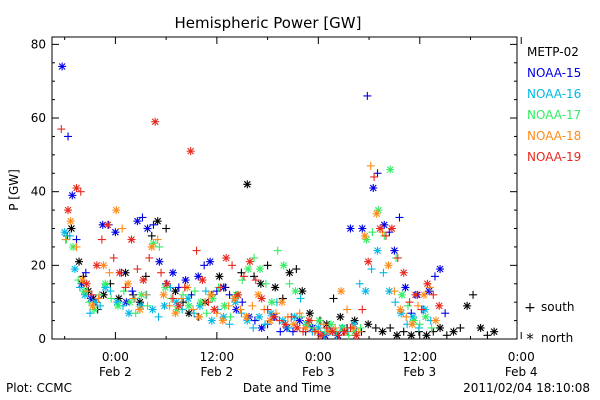 This screenshot has width=600, height=400. I want to click on x-tick-date-label: Feb 2, so click(115, 372).